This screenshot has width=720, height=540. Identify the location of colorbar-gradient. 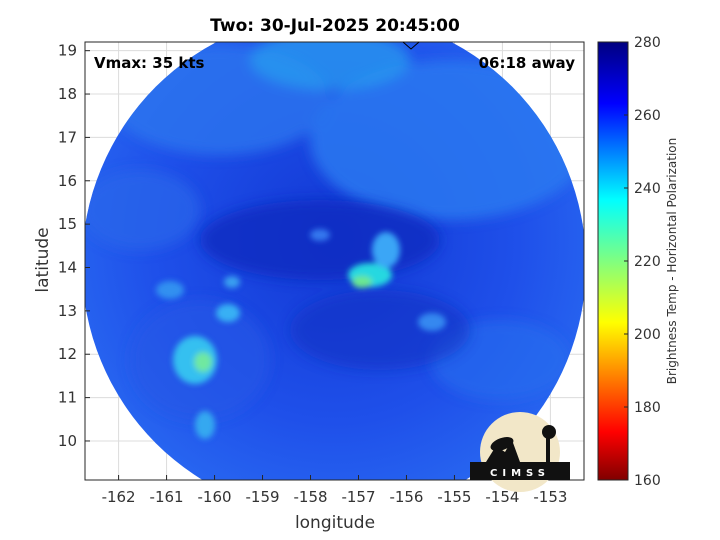
(613, 261).